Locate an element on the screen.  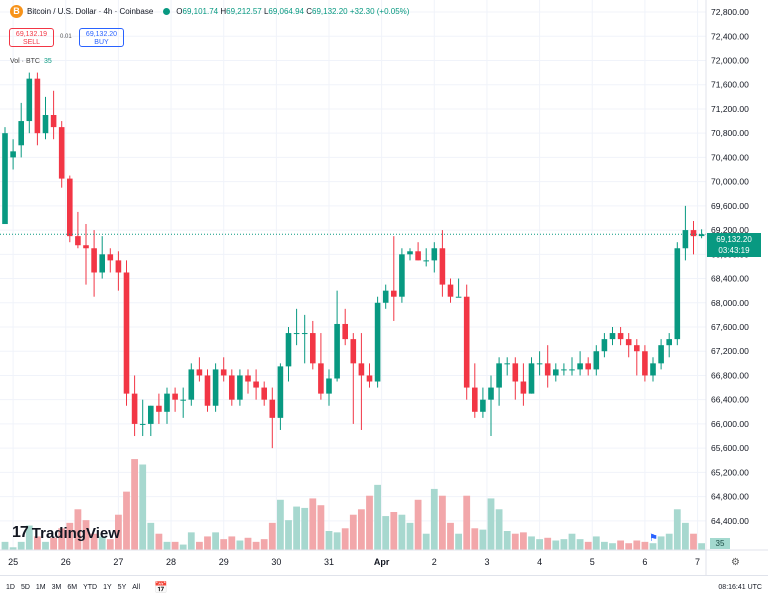
timeframe-1m: 1M is located at coordinates (40, 587).